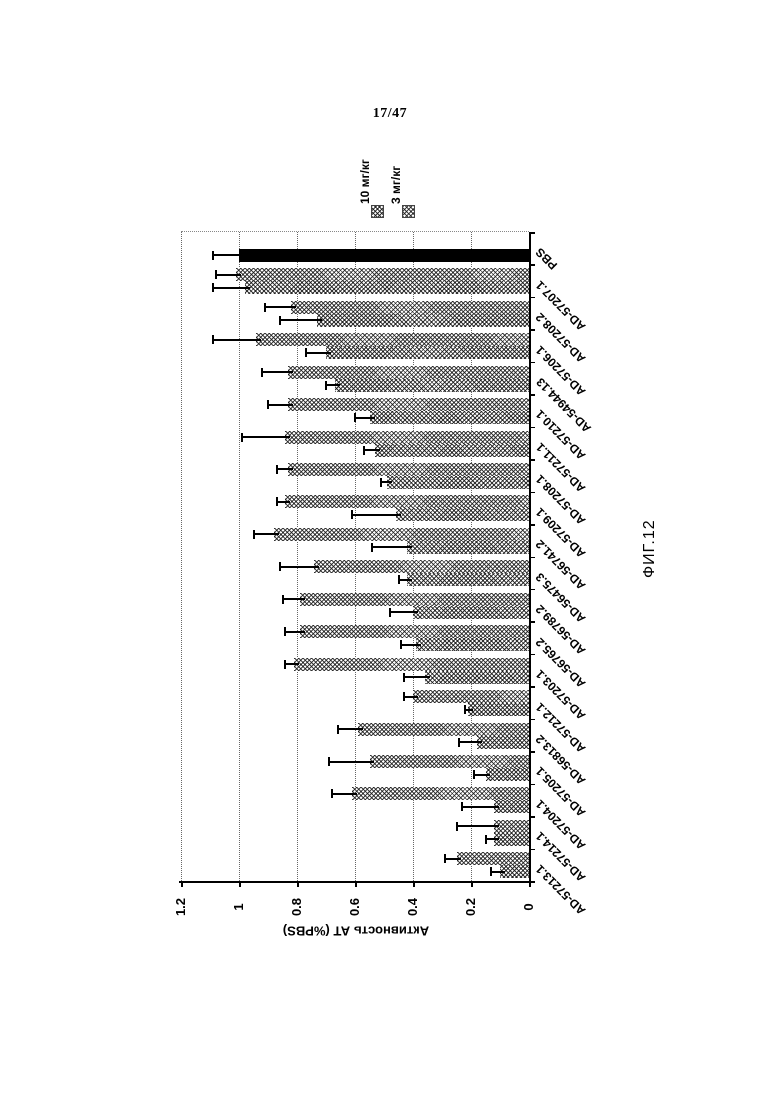 This screenshot has height=1103, width=780. Describe the element at coordinates (180, 907) in the screenshot. I see `value-tick-label: 1.2` at that location.